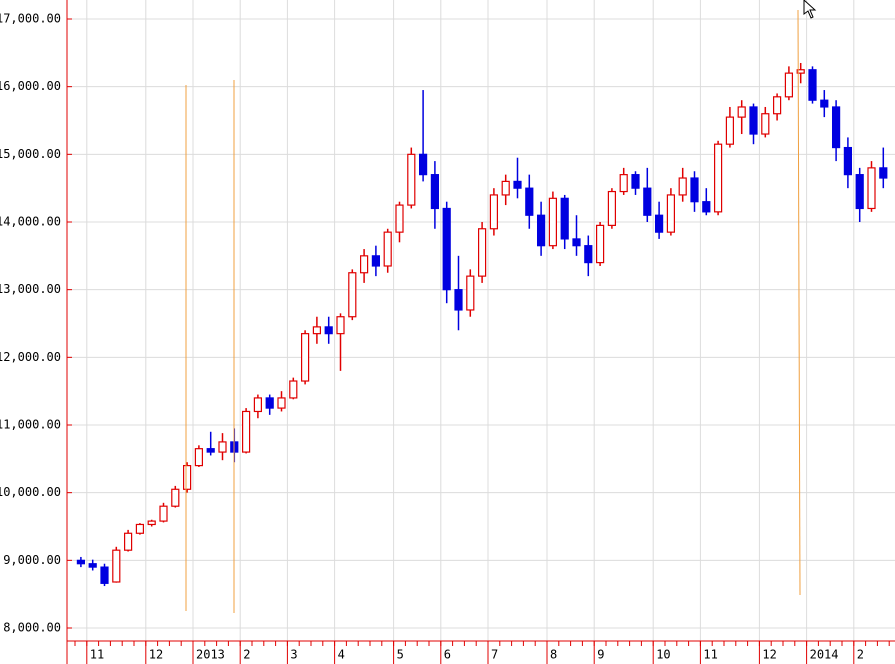 The width and height of the screenshot is (895, 664). Describe the element at coordinates (30, 289) in the screenshot. I see `y-tick-label: 13,000.00` at that location.